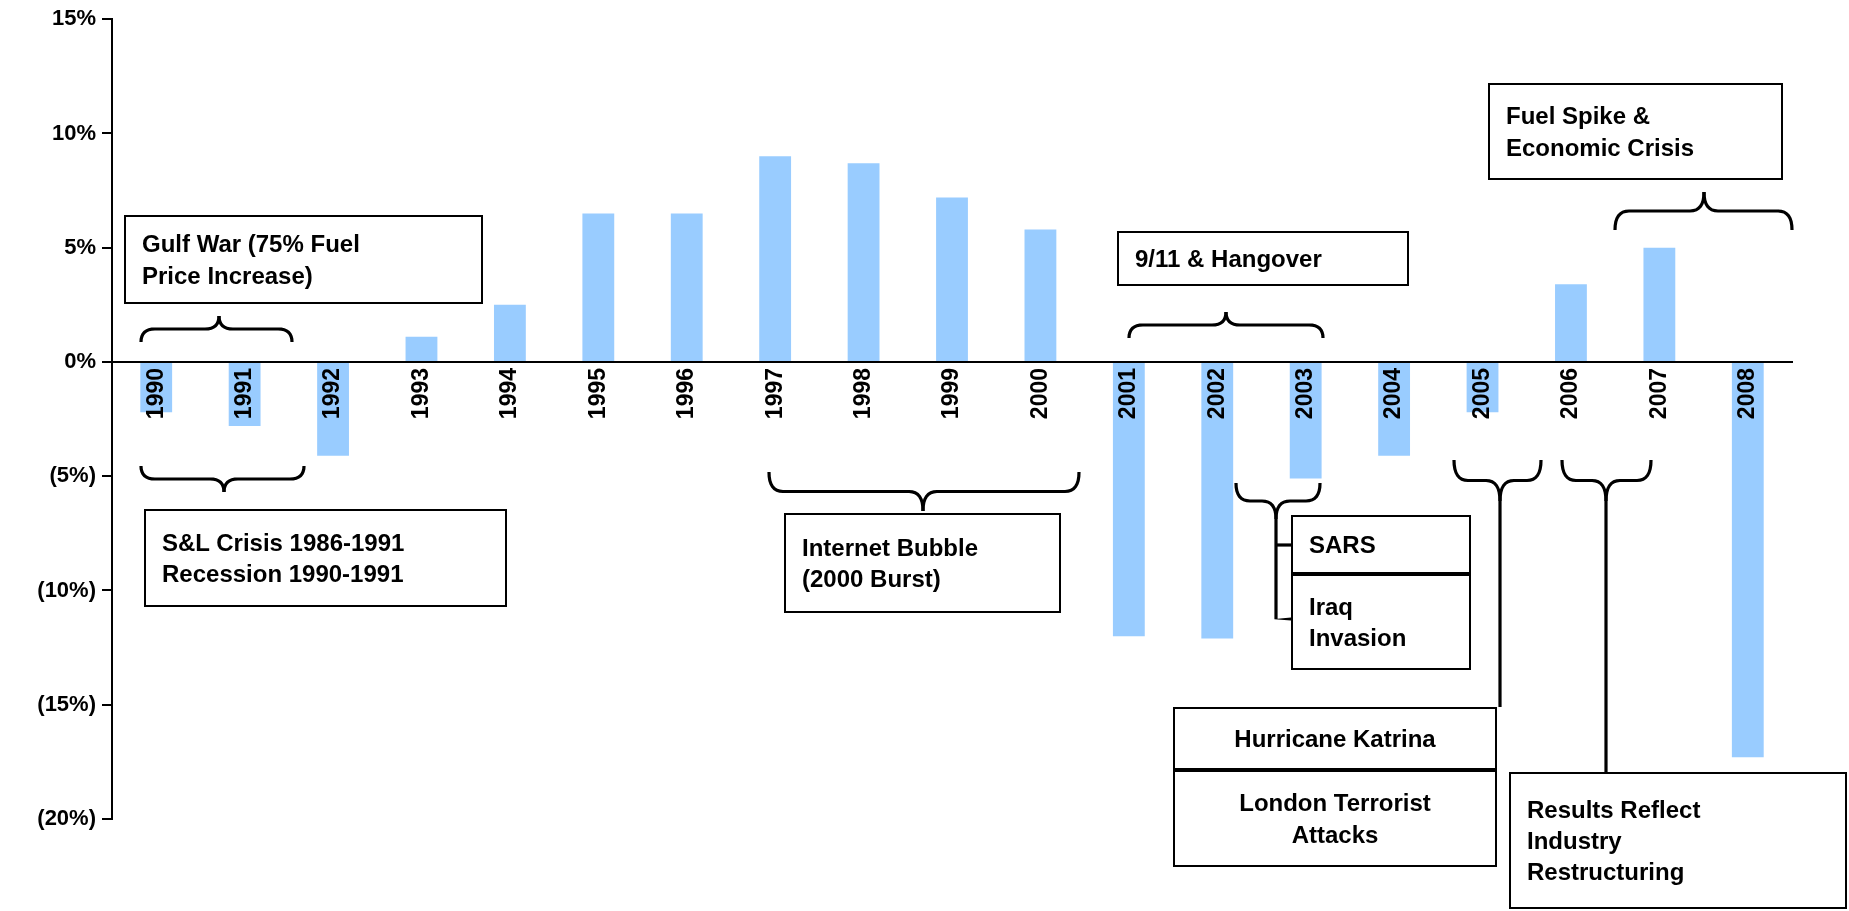 This screenshot has width=1849, height=911. Describe the element at coordinates (66, 589) in the screenshot. I see `y-tick-label: (10%)` at that location.